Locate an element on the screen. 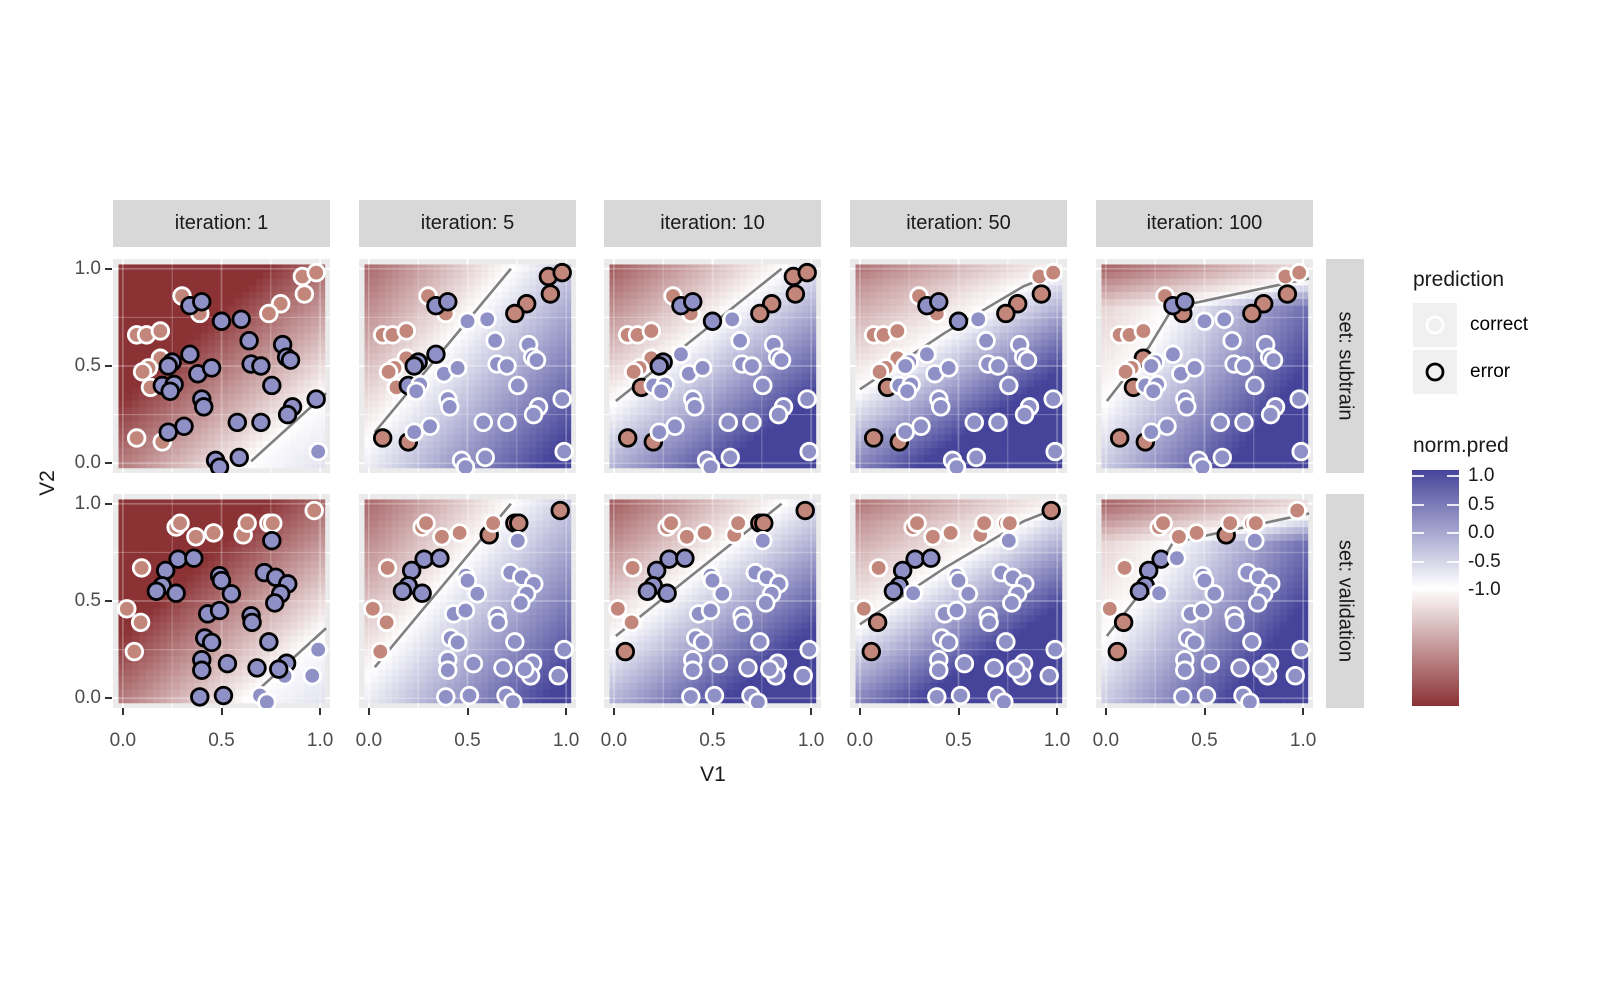 The width and height of the screenshot is (1600, 1000). legend-key-error is located at coordinates (1435, 372).